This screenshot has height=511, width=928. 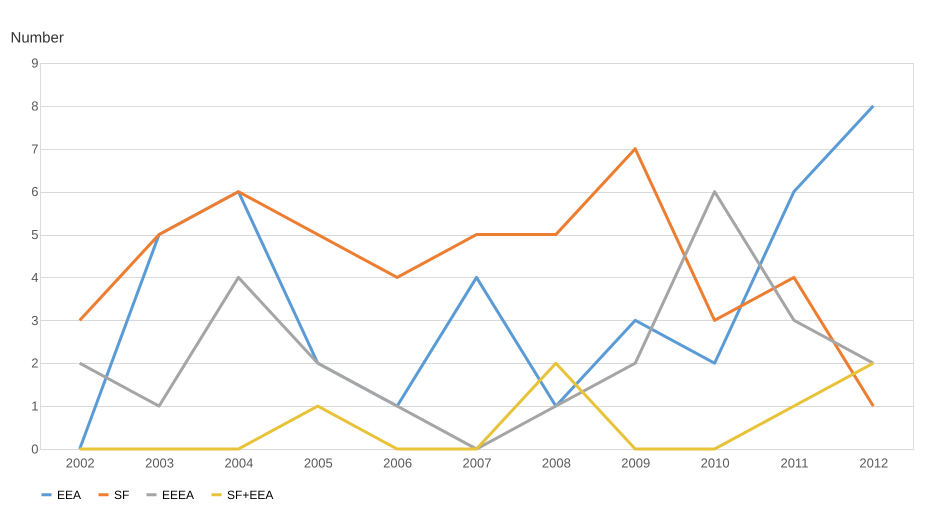 What do you see at coordinates (873, 463) in the screenshot?
I see `x-tick-label: 2012` at bounding box center [873, 463].